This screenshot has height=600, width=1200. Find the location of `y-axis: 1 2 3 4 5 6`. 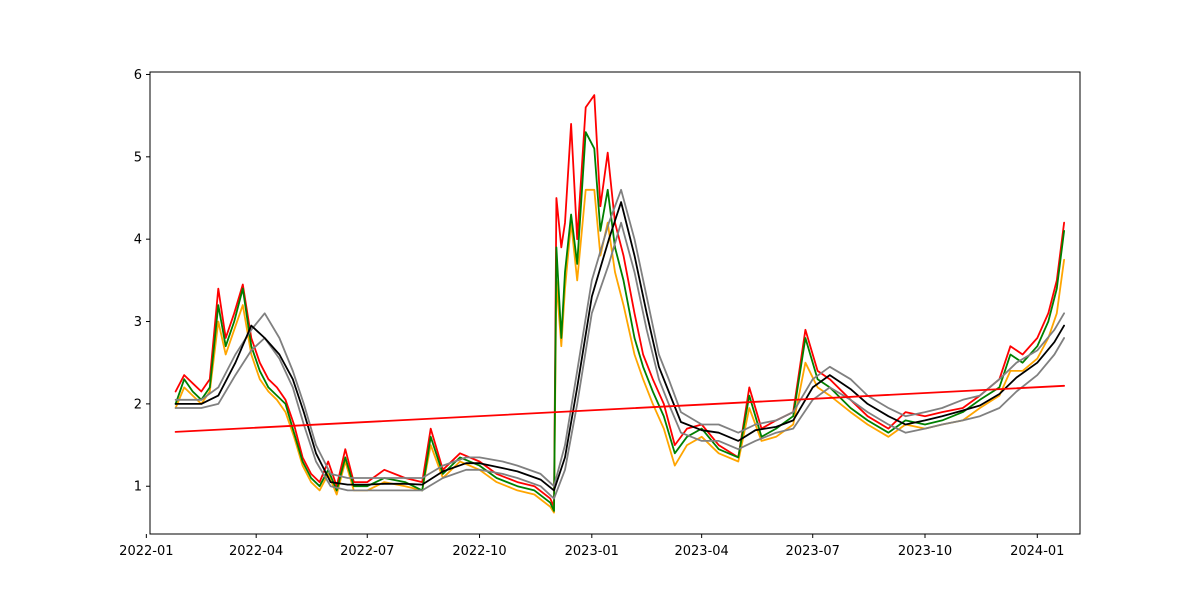

y-axis: 1 2 3 4 5 6 is located at coordinates (142, 281).